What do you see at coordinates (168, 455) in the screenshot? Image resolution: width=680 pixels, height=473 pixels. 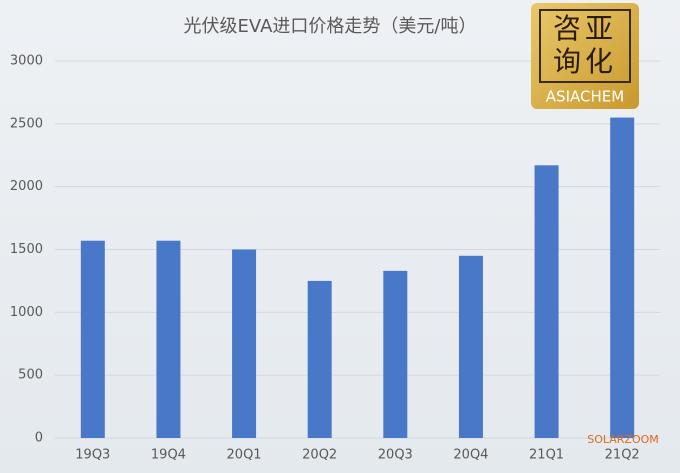 I see `x-tick-label: 19Q4` at bounding box center [168, 455].